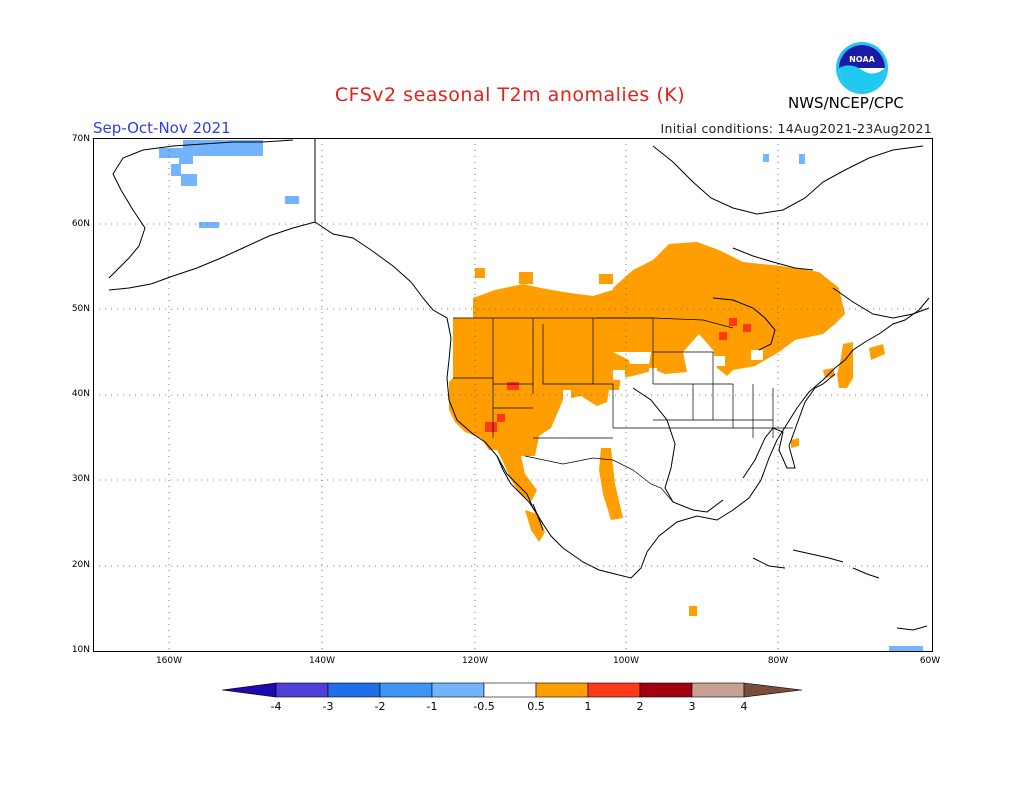 The image size is (1024, 791). Describe the element at coordinates (744, 706) in the screenshot. I see `colorbar-label: 4` at that location.